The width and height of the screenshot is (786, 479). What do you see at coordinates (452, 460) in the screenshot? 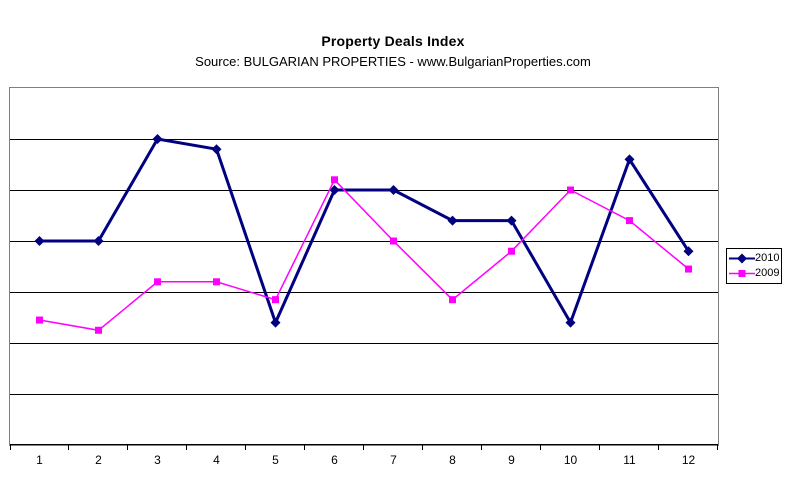
I see `x-axis-label-8: 8` at bounding box center [452, 460].